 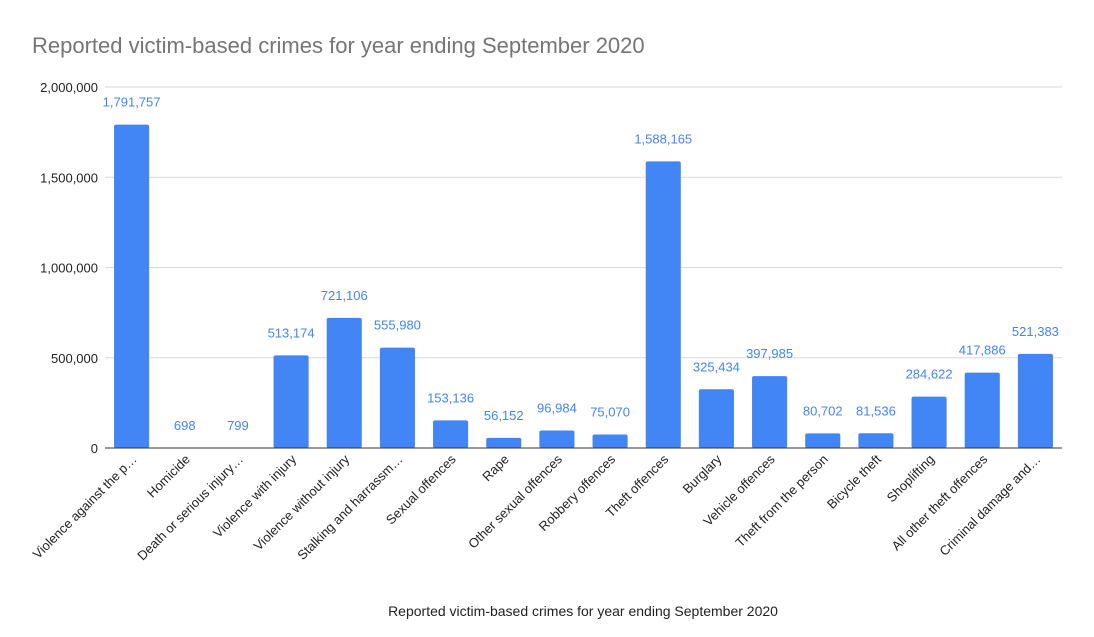 I want to click on data-label: 56,152, so click(x=504, y=415).